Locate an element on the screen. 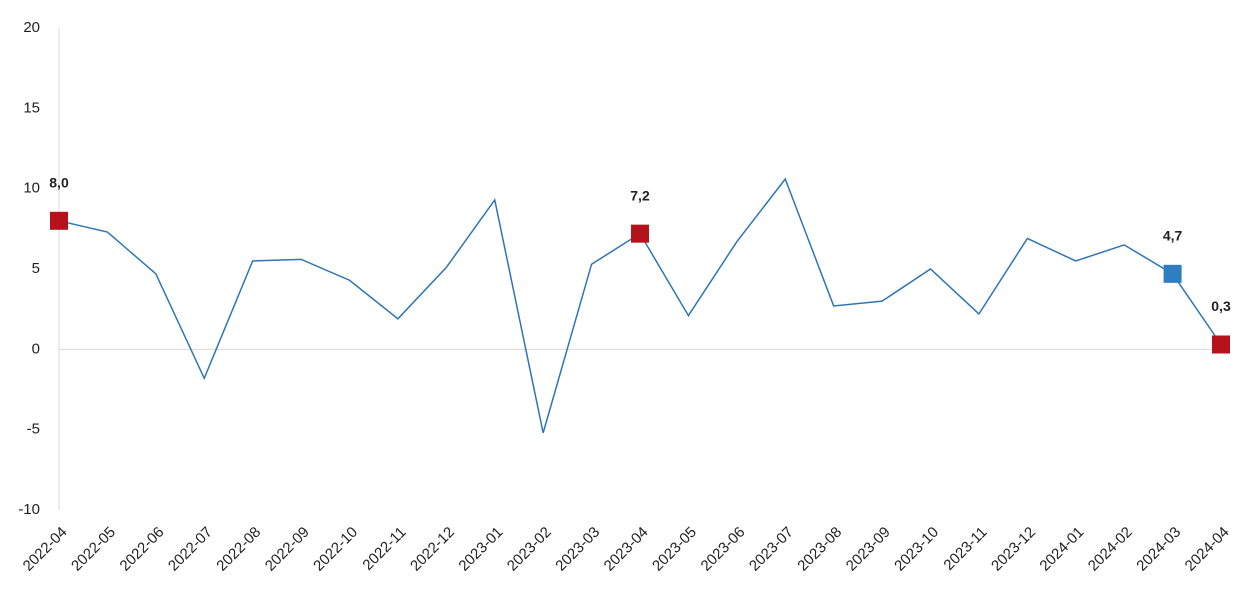  x-tick-label: 2023-10 is located at coordinates (916, 549).